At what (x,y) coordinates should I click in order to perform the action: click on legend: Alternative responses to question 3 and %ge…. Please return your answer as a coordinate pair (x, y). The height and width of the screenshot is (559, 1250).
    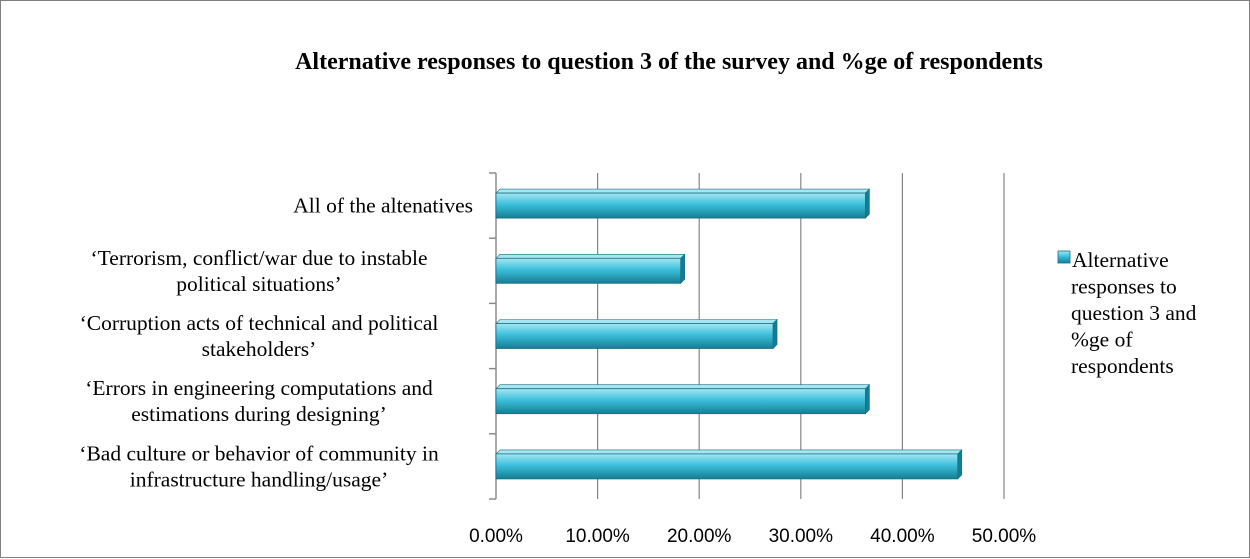
    Looking at the image, I should click on (1127, 313).